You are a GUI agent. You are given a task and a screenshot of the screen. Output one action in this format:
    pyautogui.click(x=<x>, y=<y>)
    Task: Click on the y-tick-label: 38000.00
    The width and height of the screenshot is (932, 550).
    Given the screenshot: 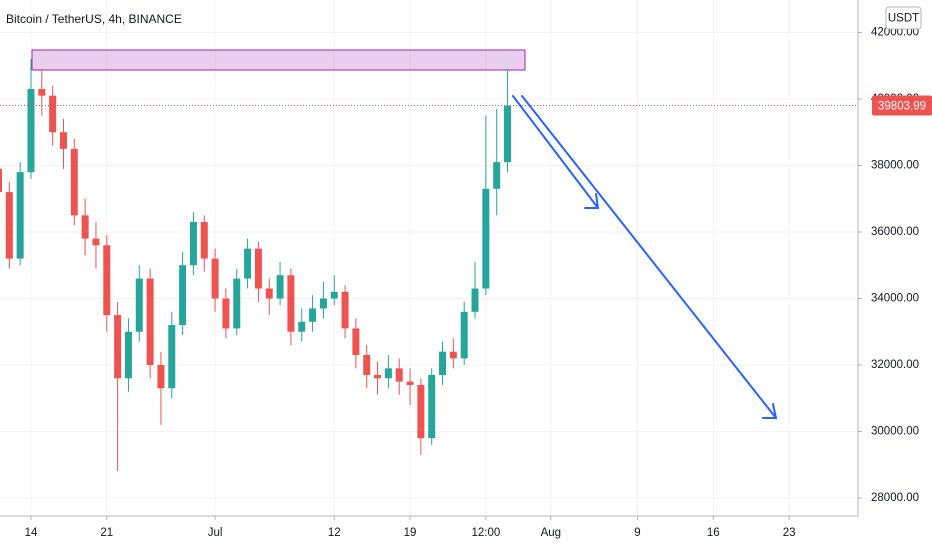 What is the action you would take?
    pyautogui.click(x=895, y=166)
    